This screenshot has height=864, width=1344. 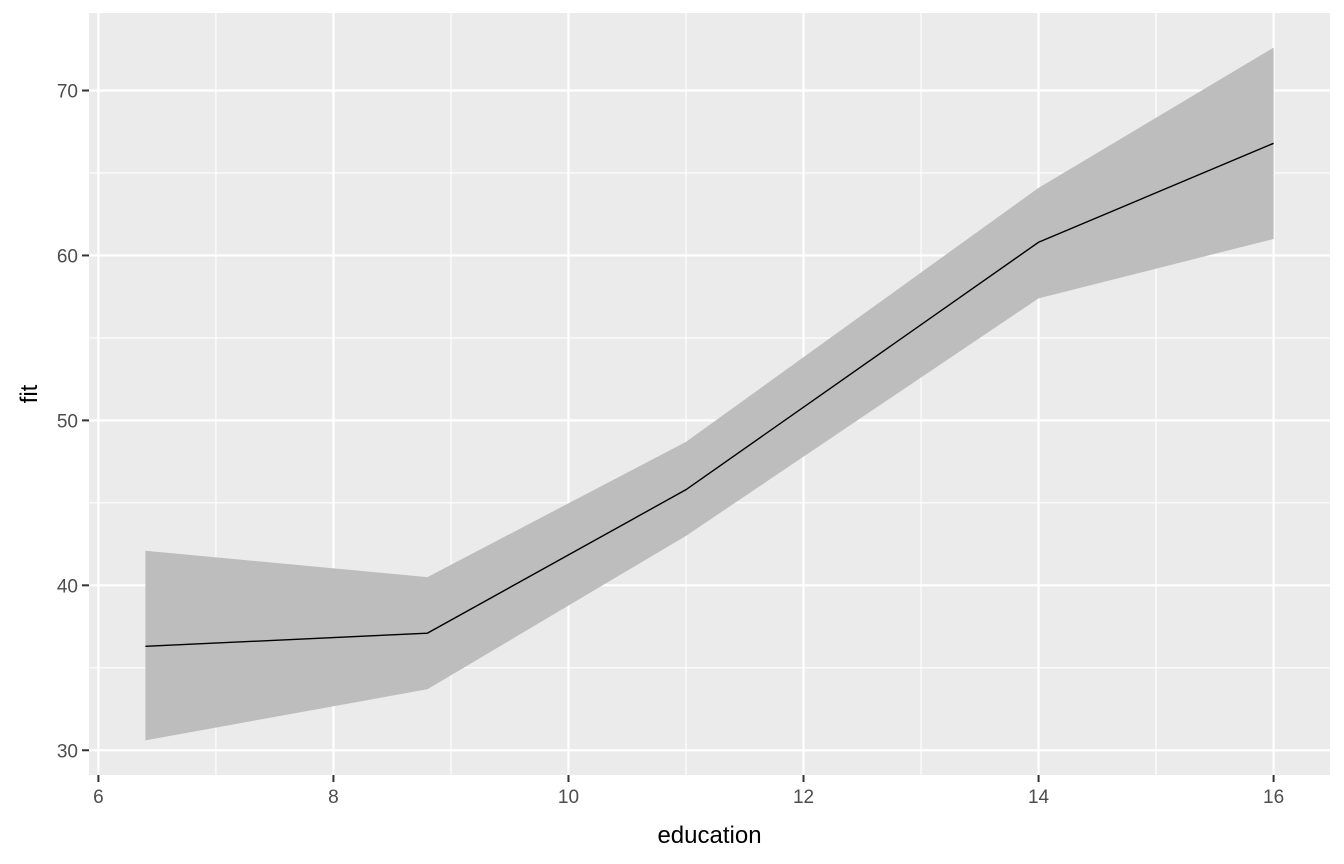 I want to click on x-tick-label: 10, so click(x=568, y=797).